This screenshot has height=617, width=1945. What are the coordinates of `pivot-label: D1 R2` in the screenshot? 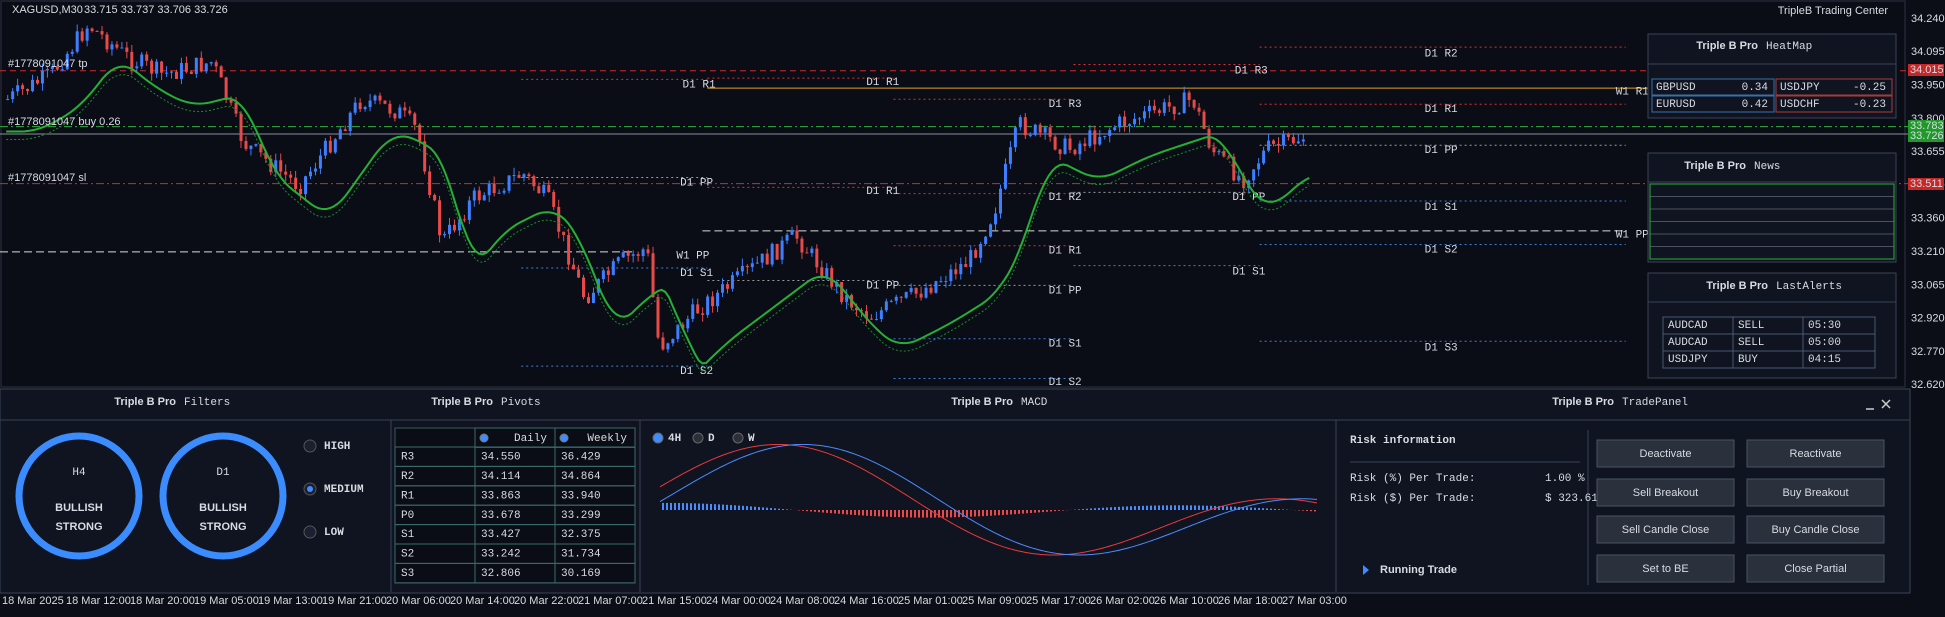 It's located at (1065, 198).